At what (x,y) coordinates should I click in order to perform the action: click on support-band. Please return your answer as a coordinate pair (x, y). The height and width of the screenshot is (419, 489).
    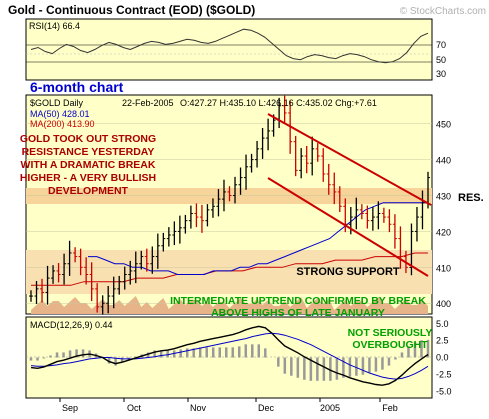
    Looking at the image, I should click on (229, 272).